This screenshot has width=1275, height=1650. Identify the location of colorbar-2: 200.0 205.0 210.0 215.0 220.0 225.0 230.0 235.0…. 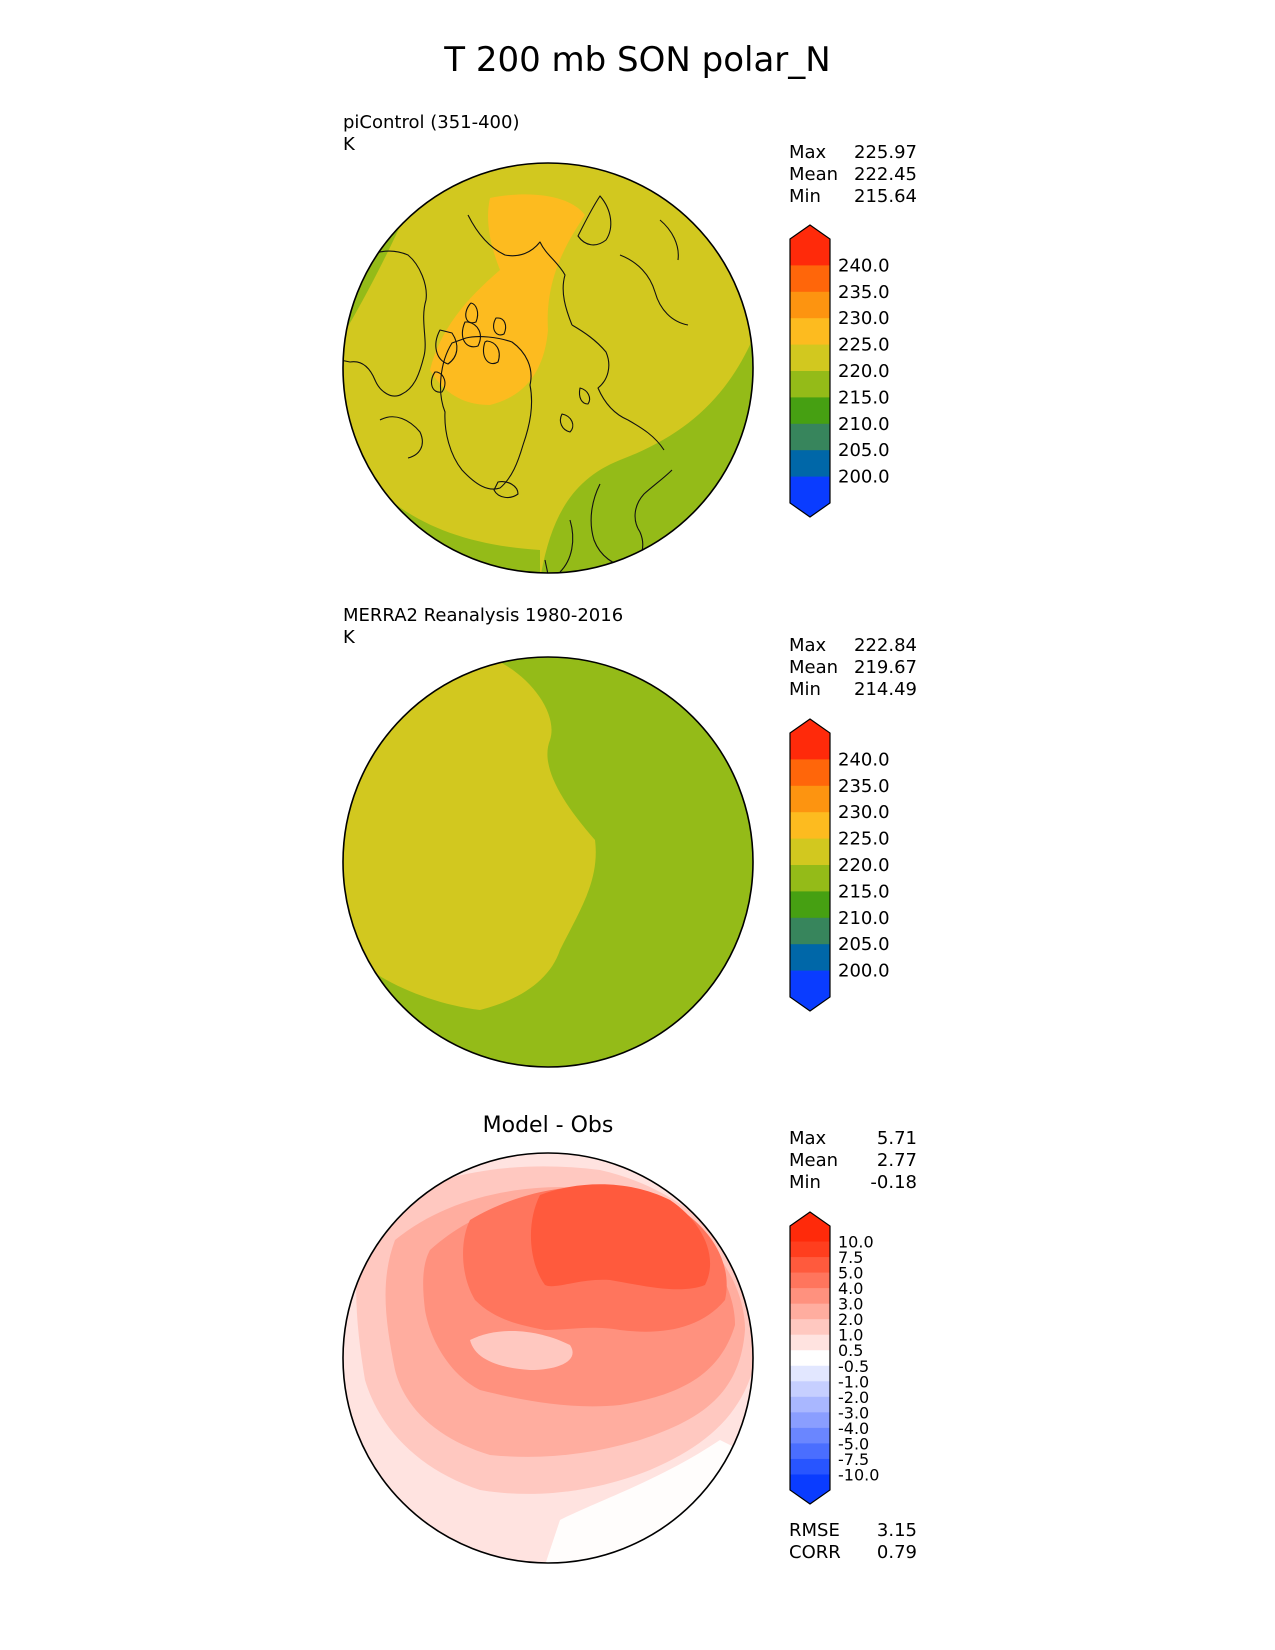
(839, 865).